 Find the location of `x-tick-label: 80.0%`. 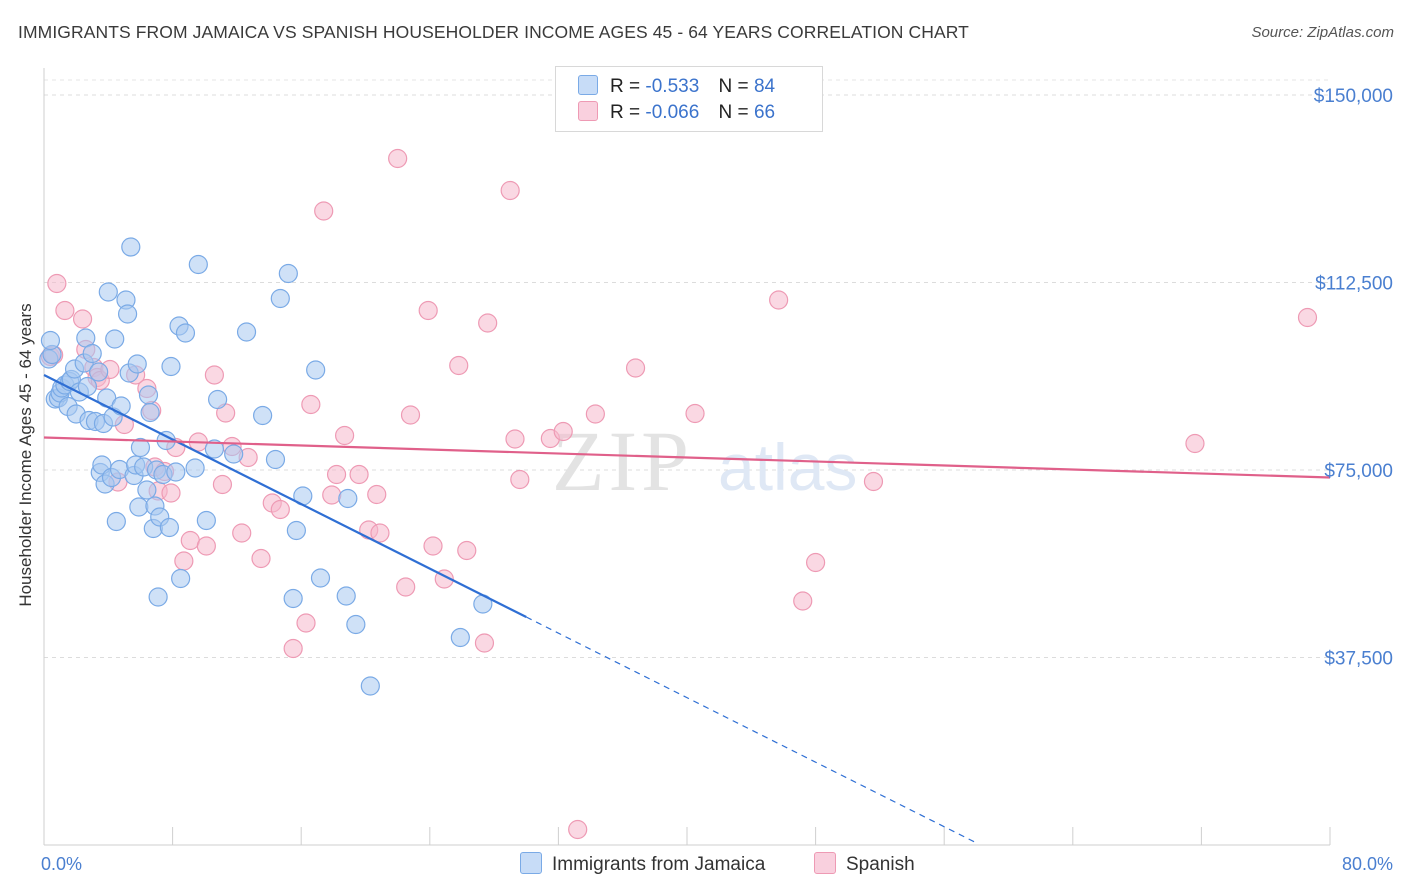

x-tick-label: 80.0% is located at coordinates (1367, 864).